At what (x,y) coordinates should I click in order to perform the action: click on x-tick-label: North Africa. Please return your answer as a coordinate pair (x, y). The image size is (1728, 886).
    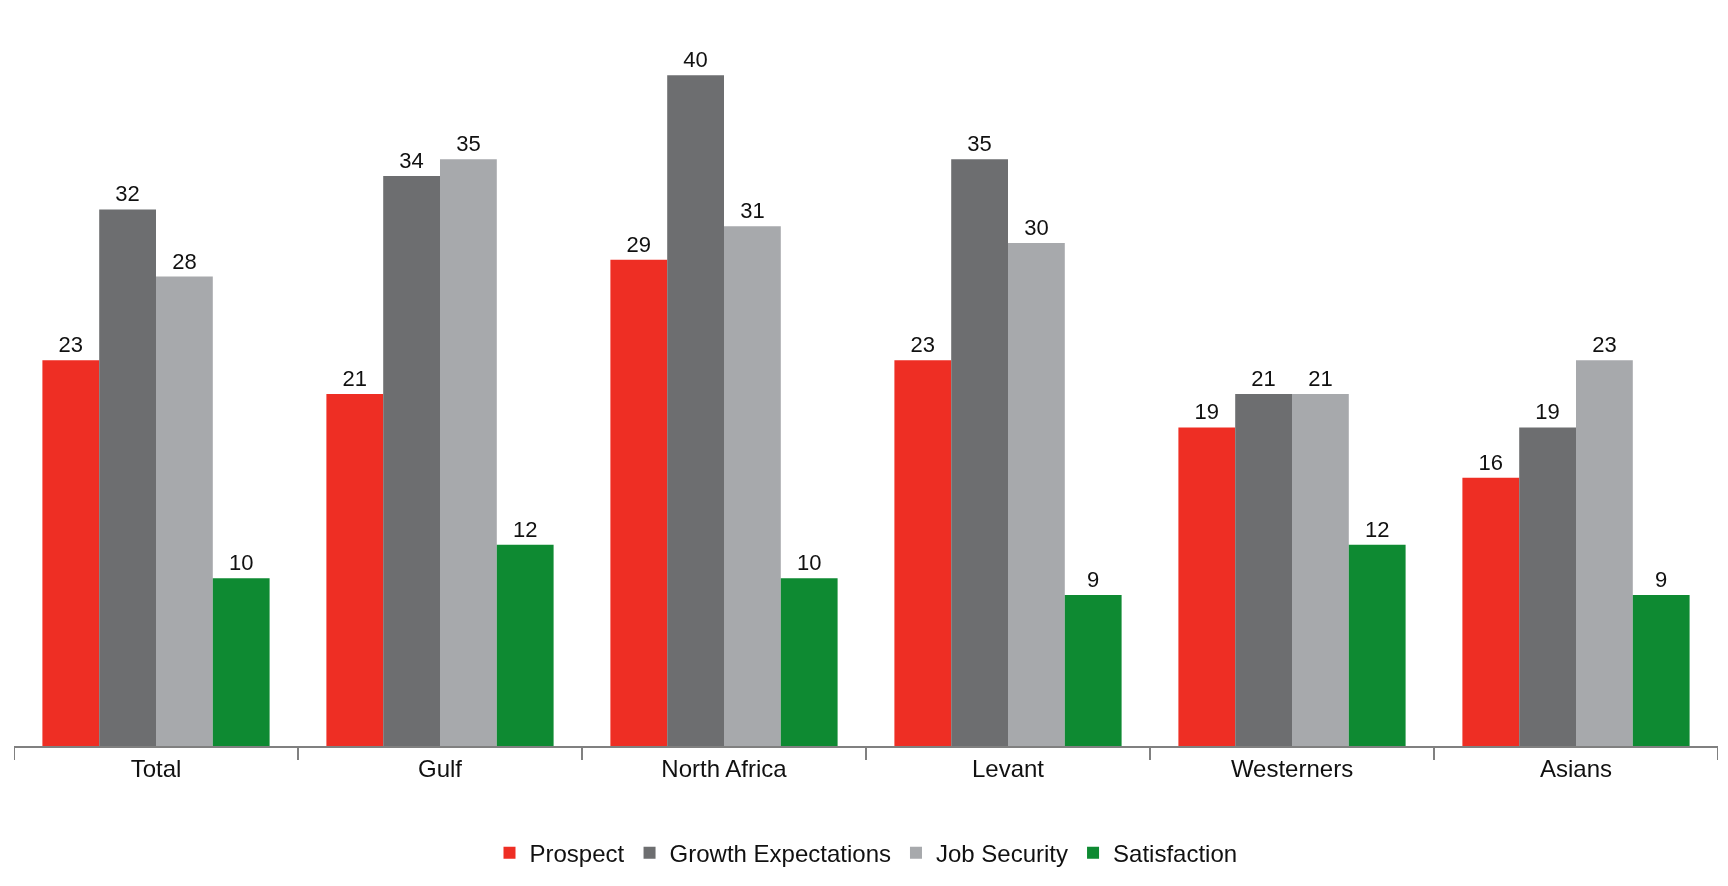
    Looking at the image, I should click on (724, 768).